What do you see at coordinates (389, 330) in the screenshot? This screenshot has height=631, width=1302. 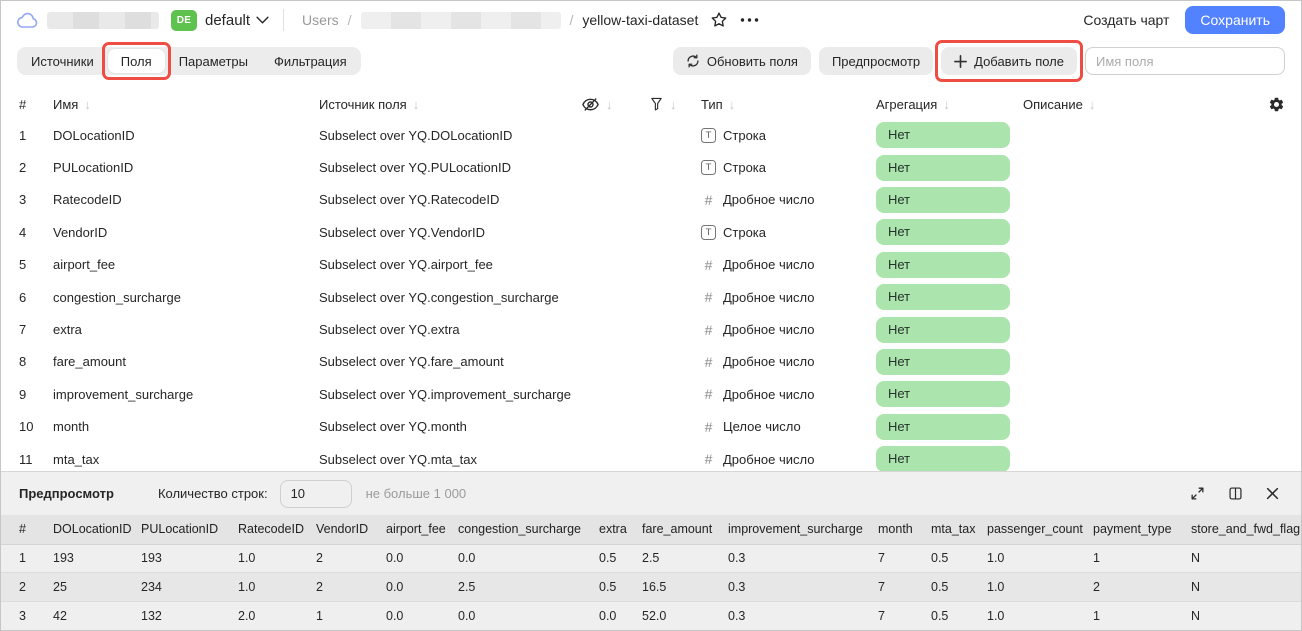 I see `field-source: Subselect over YQ.extra` at bounding box center [389, 330].